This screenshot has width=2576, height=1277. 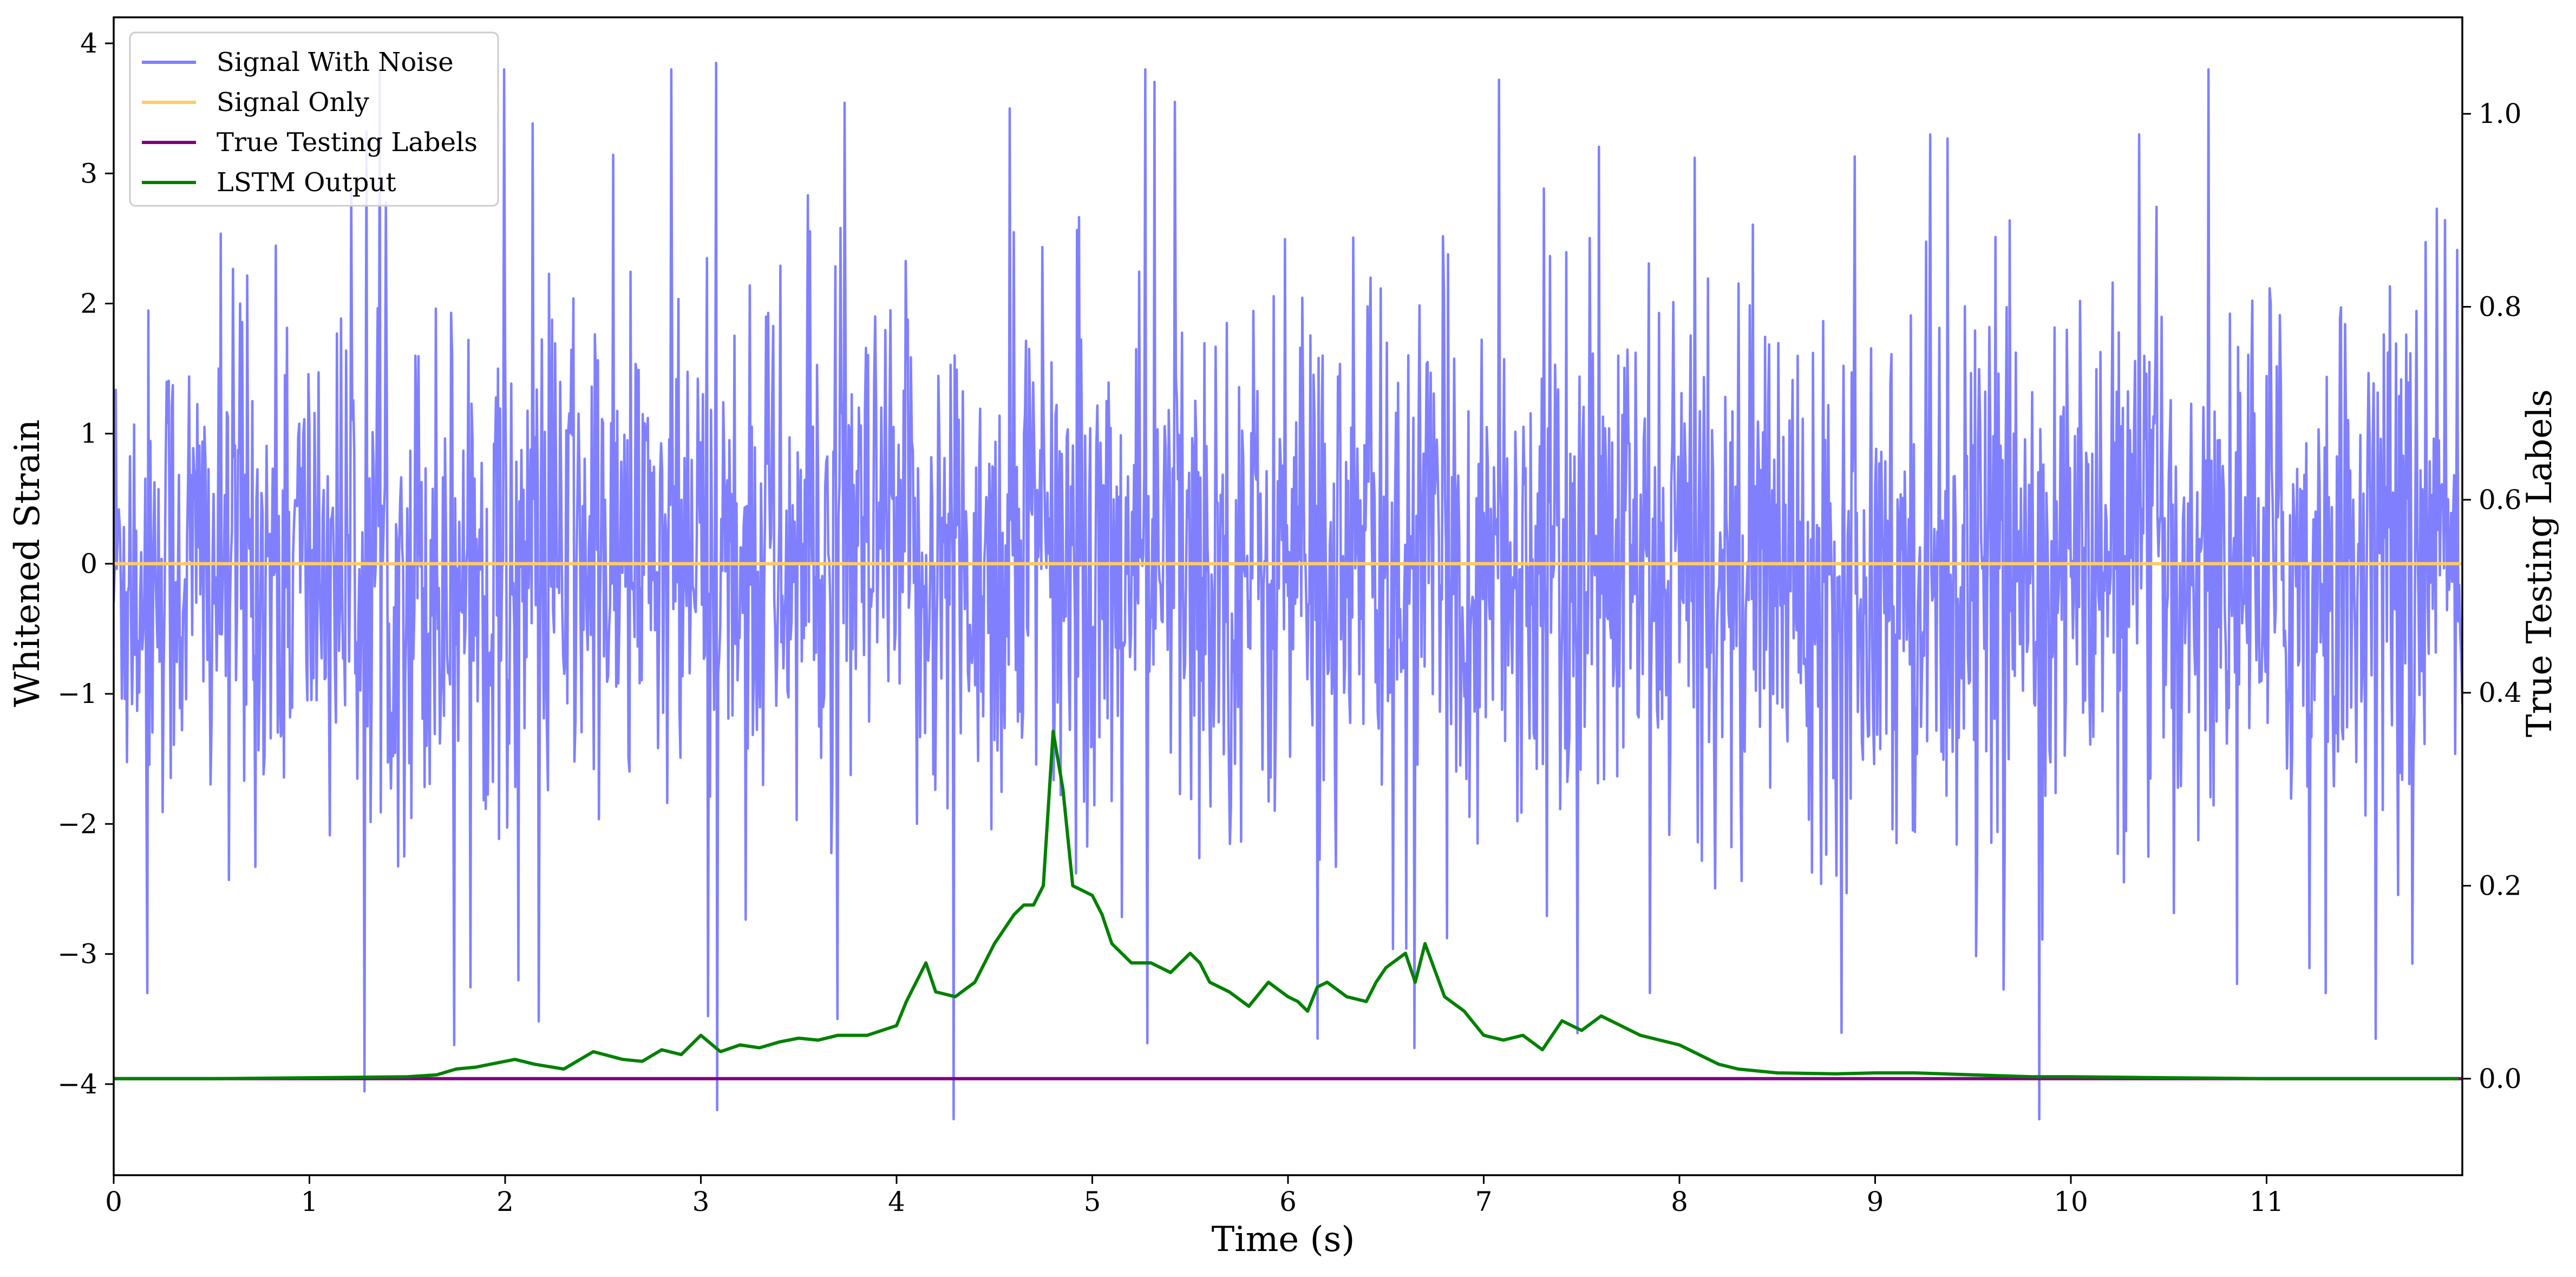 What do you see at coordinates (113, 1201) in the screenshot?
I see `x-tick-label: 0` at bounding box center [113, 1201].